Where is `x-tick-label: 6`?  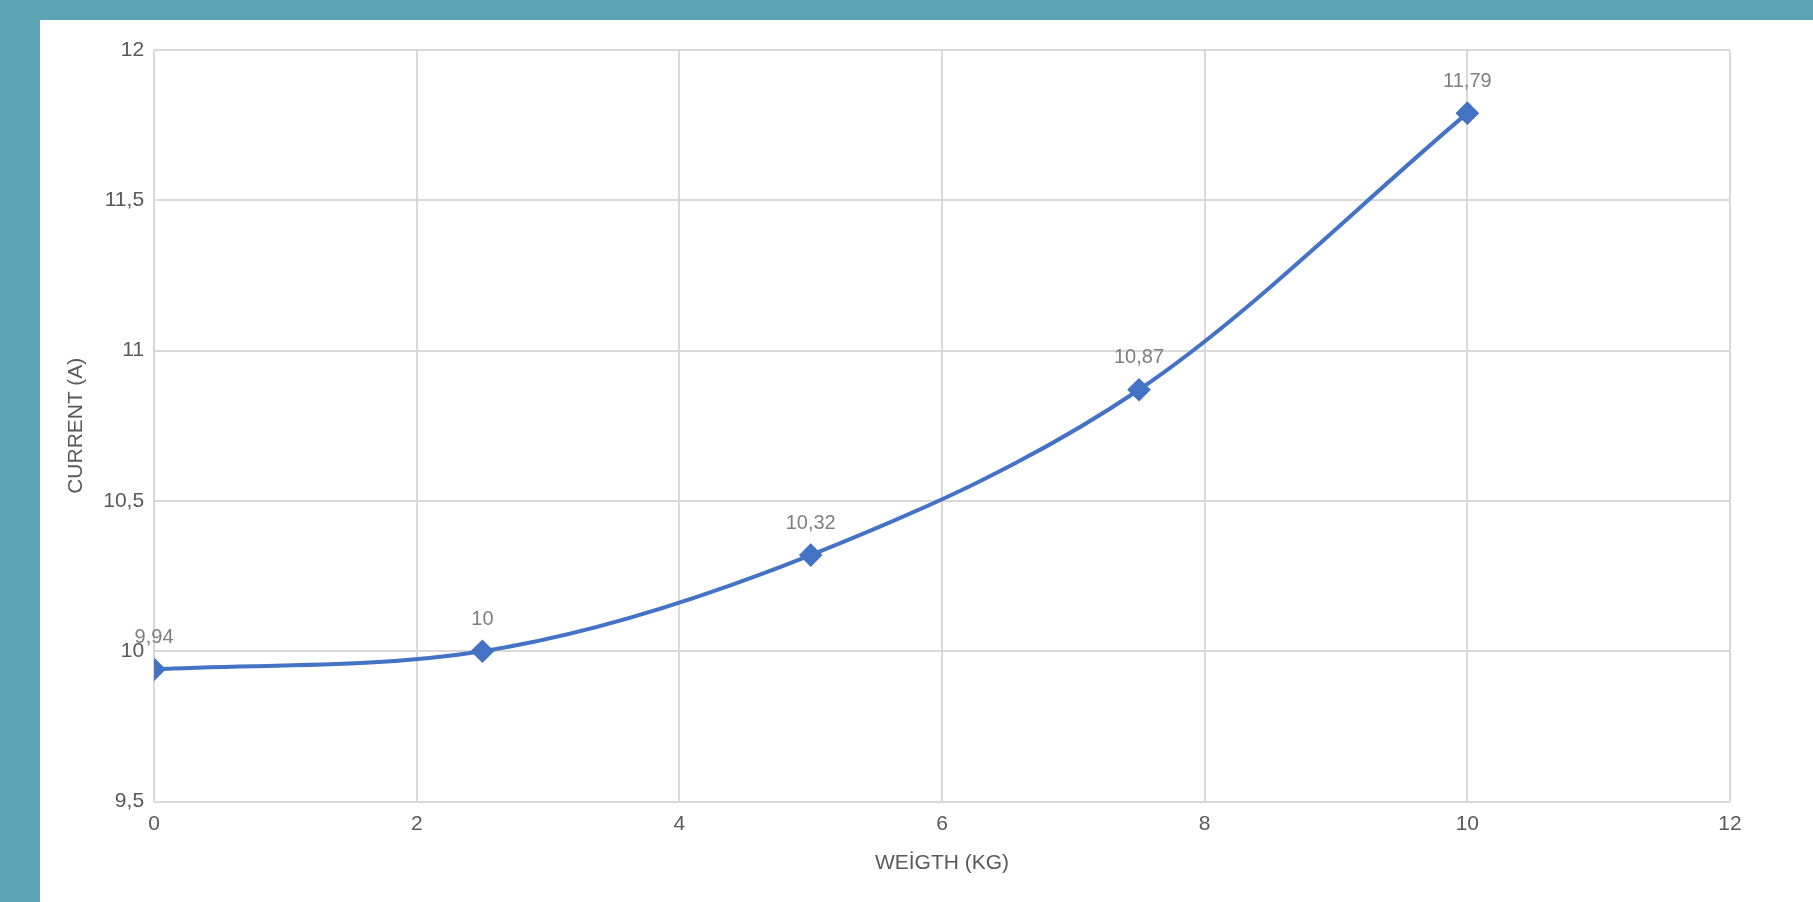
x-tick-label: 6 is located at coordinates (942, 822).